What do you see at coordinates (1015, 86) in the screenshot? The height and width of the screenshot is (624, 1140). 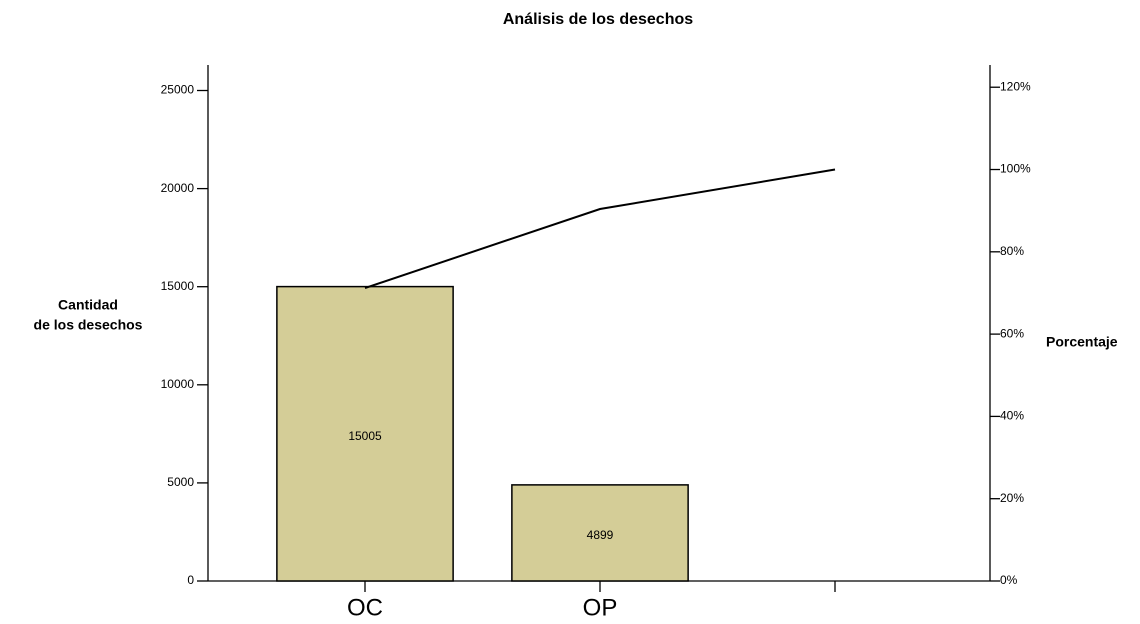 I see `y2-tick-label: 120%` at bounding box center [1015, 86].